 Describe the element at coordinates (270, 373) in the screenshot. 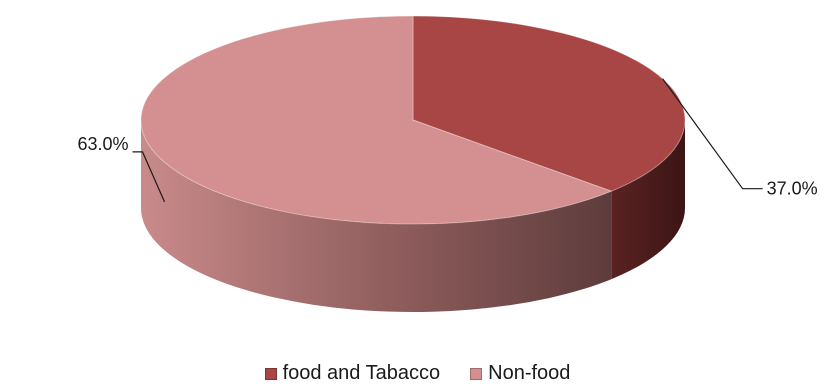

I see `legend-swatch-food-and-tabacco` at that location.